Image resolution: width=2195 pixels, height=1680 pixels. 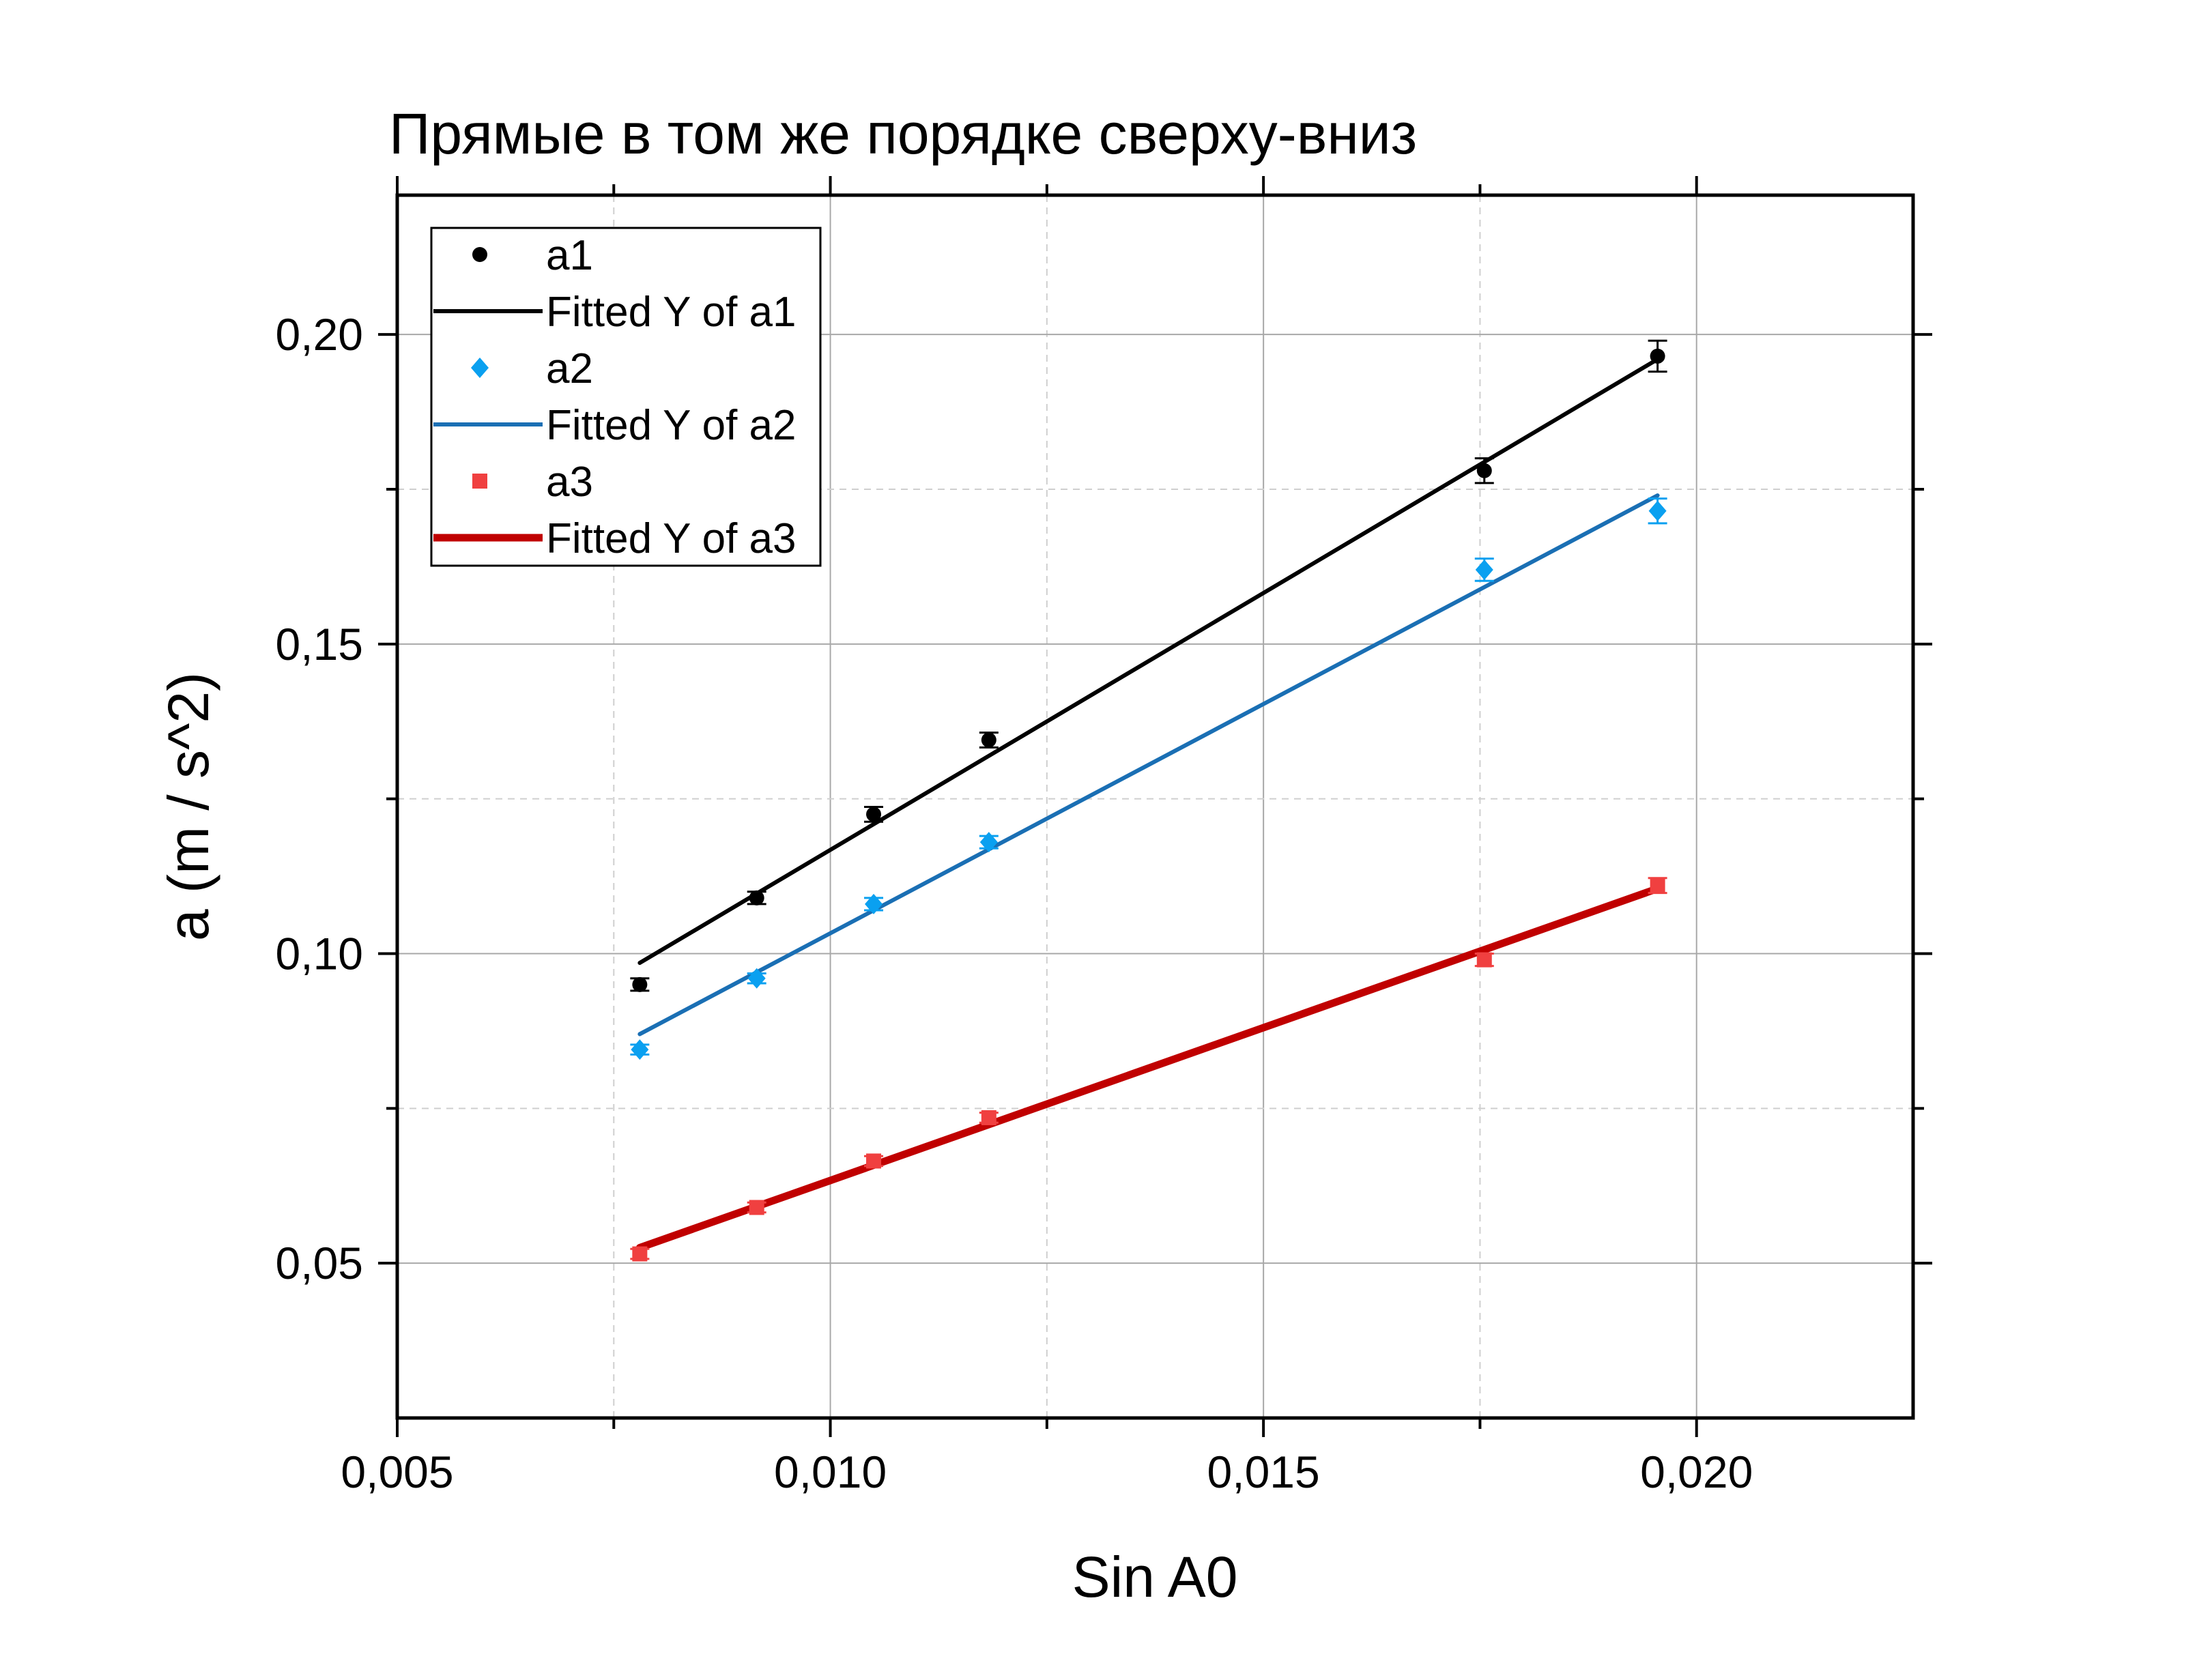 What do you see at coordinates (397, 1472) in the screenshot?
I see `x-tick-label: 0,005` at bounding box center [397, 1472].